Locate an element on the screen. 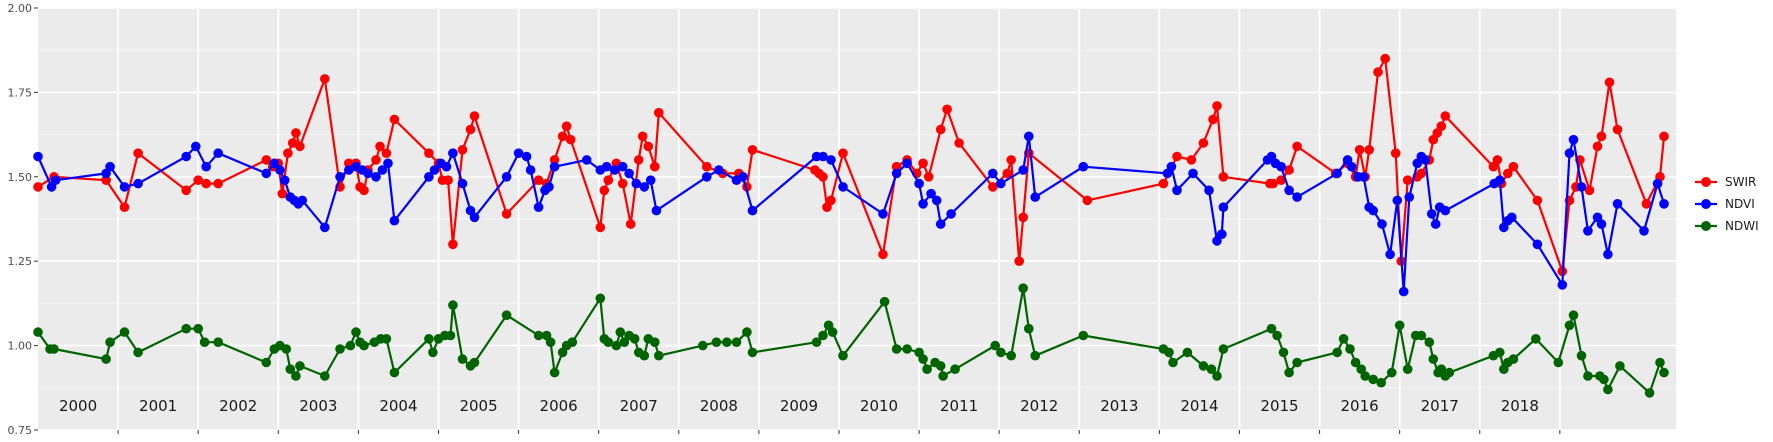  year-label: 2013 is located at coordinates (1119, 406).